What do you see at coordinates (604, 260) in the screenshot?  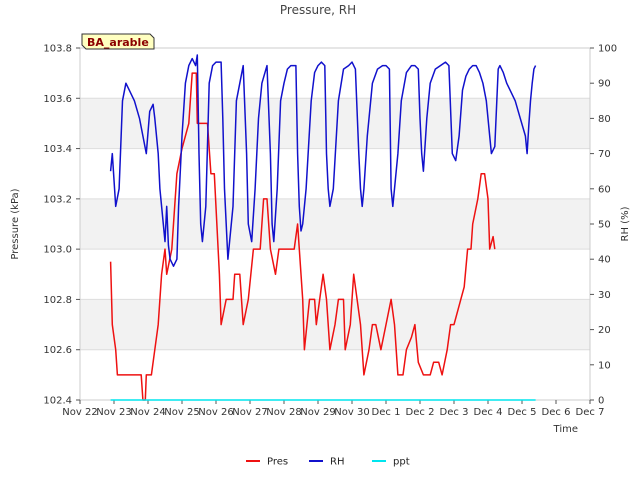 I see `y-right-tick-label: 40` at bounding box center [604, 260].